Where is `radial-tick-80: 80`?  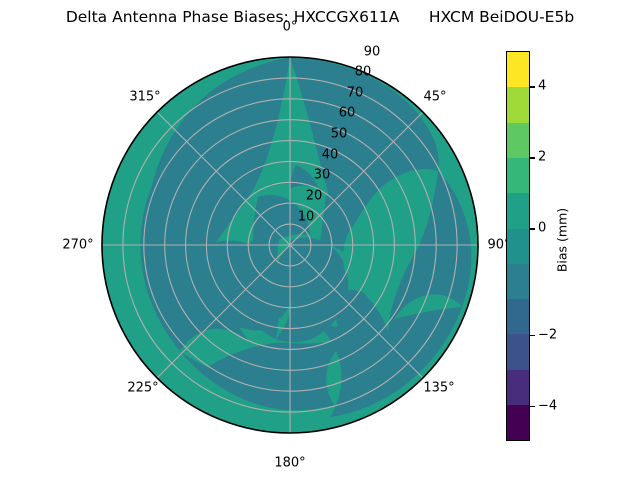 radial-tick-80: 80 is located at coordinates (363, 72).